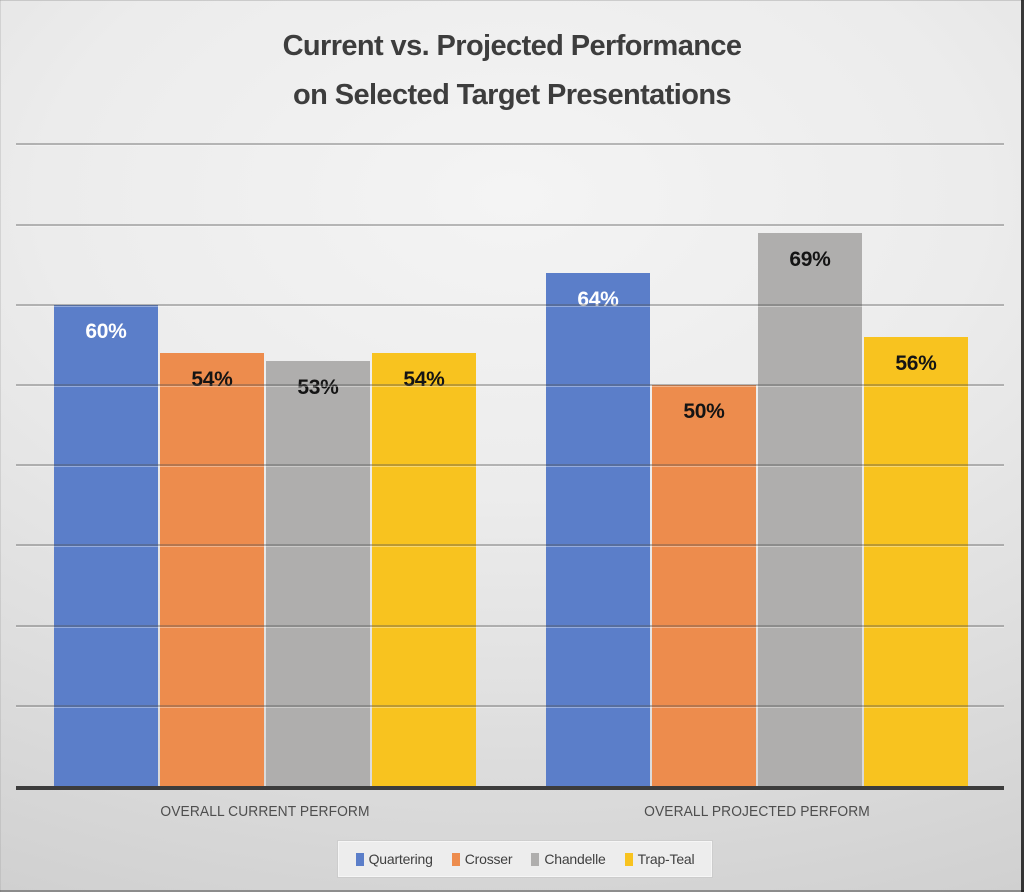 This screenshot has height=892, width=1024. I want to click on bar-quartering-1: 64%, so click(598, 529).